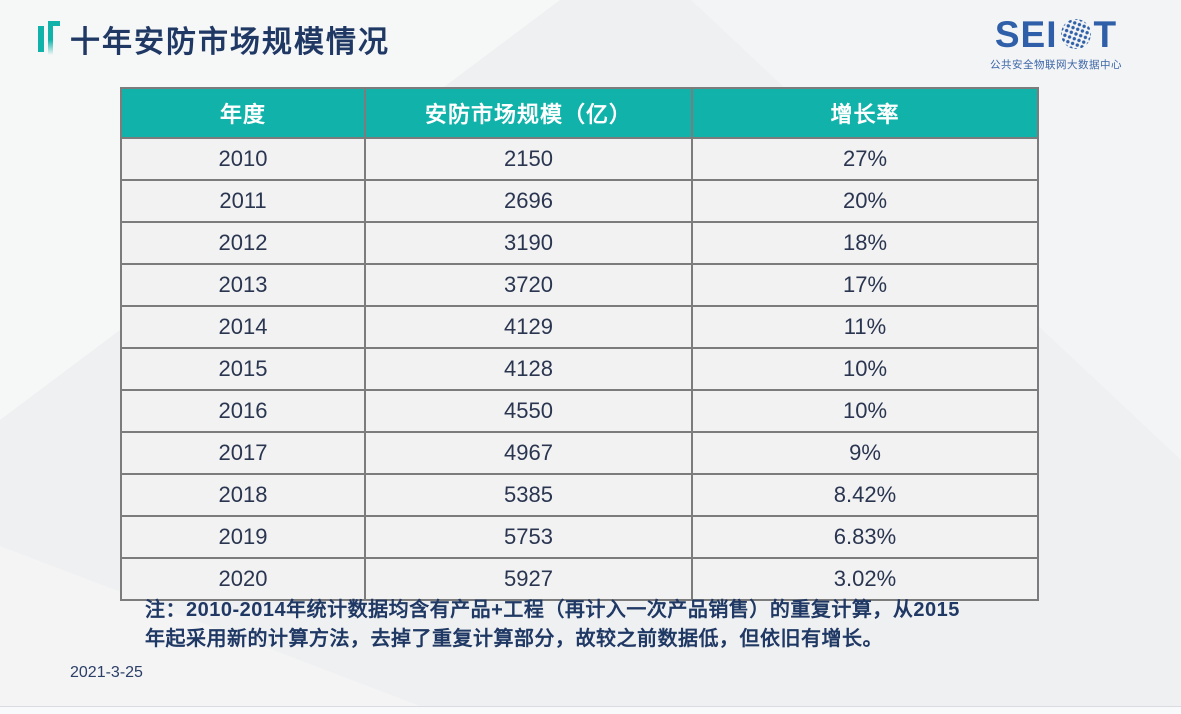  I want to click on slide-date: 2021-3-25, so click(106, 672).